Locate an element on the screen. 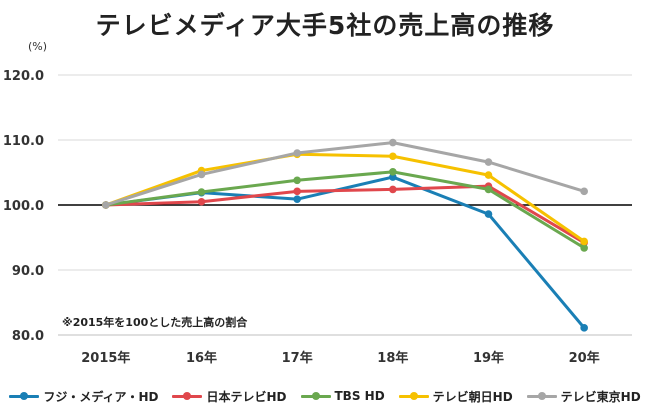 This screenshot has height=420, width=650. x-tick-label: 2015年 is located at coordinates (105, 358).